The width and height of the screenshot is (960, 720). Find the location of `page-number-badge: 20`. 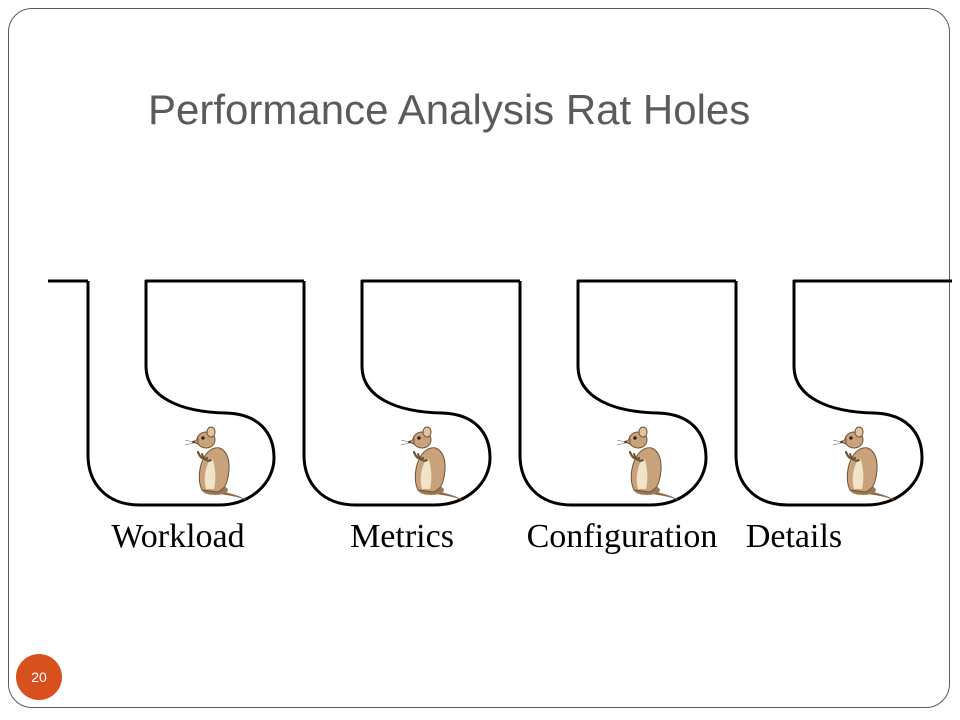

page-number-badge: 20 is located at coordinates (39, 677).